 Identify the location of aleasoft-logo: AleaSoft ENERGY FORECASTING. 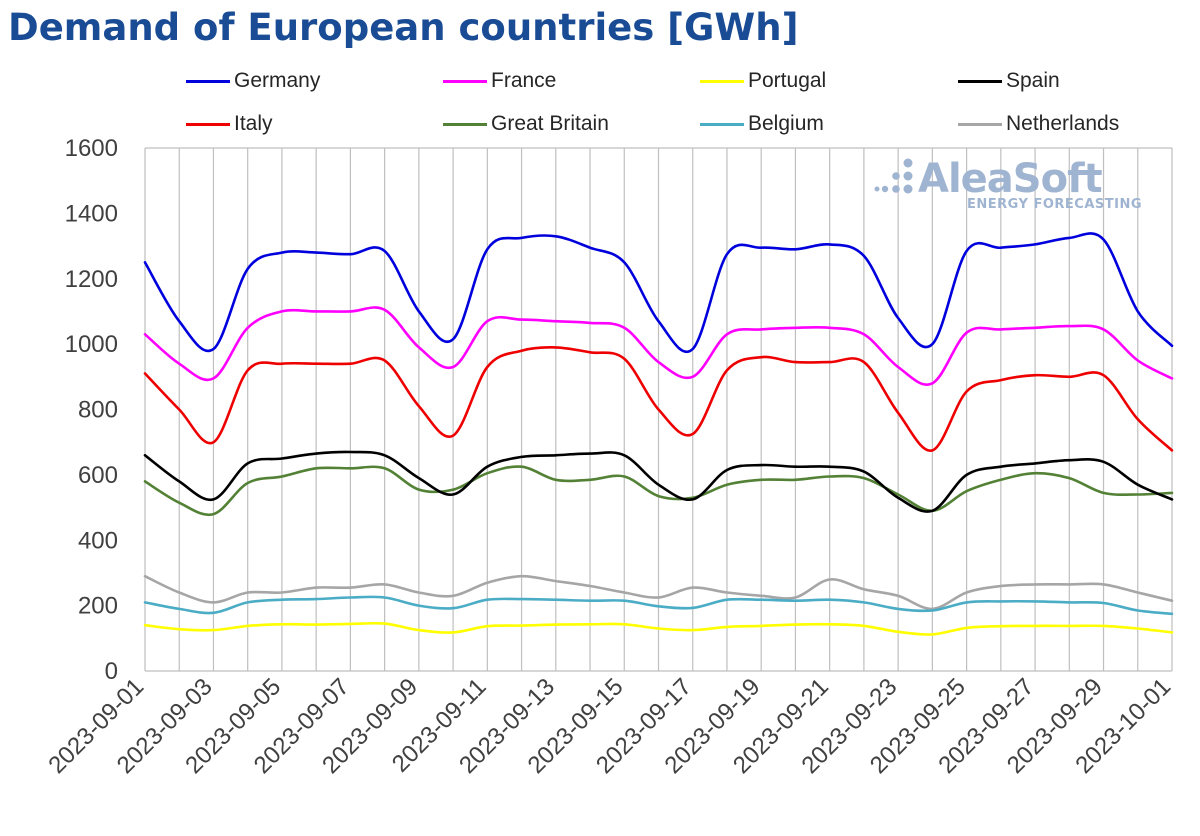
(1019, 186).